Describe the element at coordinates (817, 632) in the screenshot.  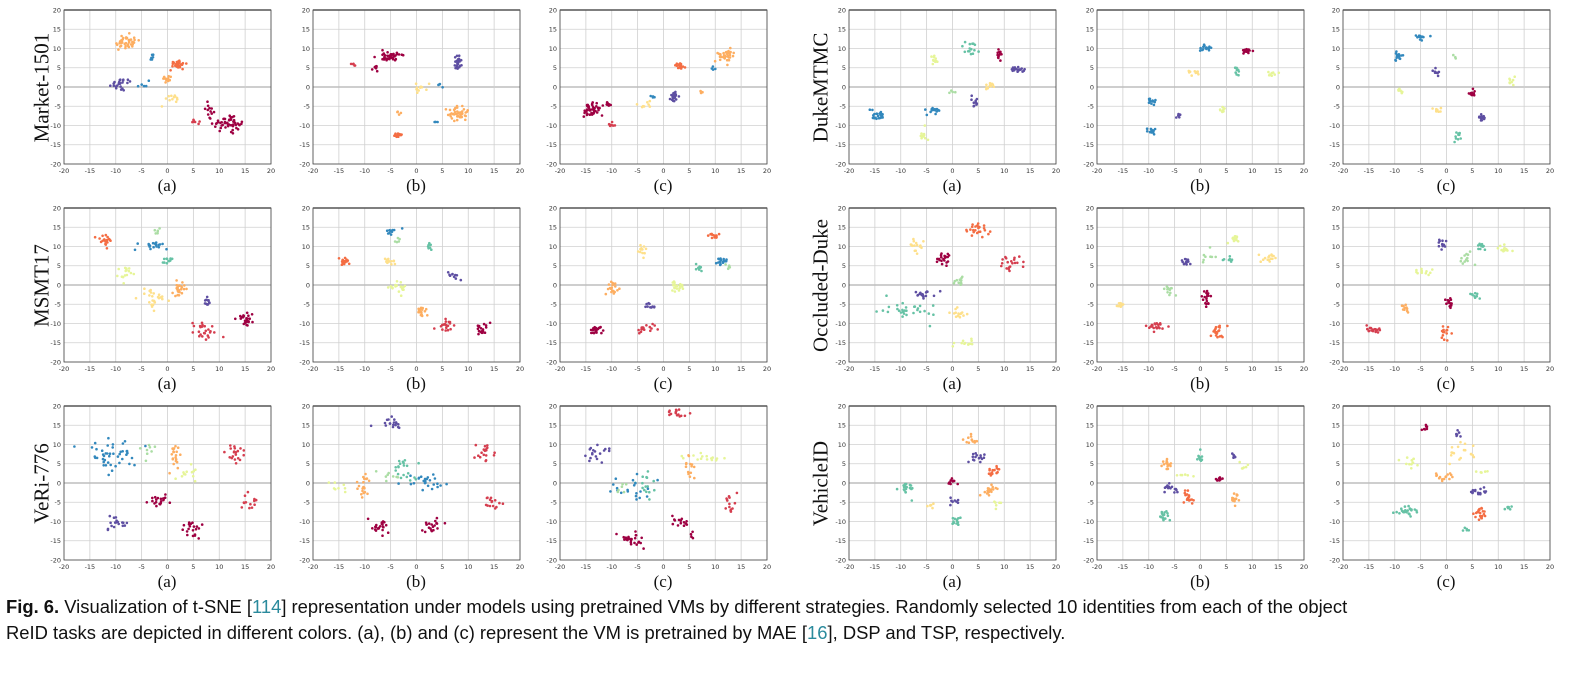
I see `citation-link: 16` at that location.